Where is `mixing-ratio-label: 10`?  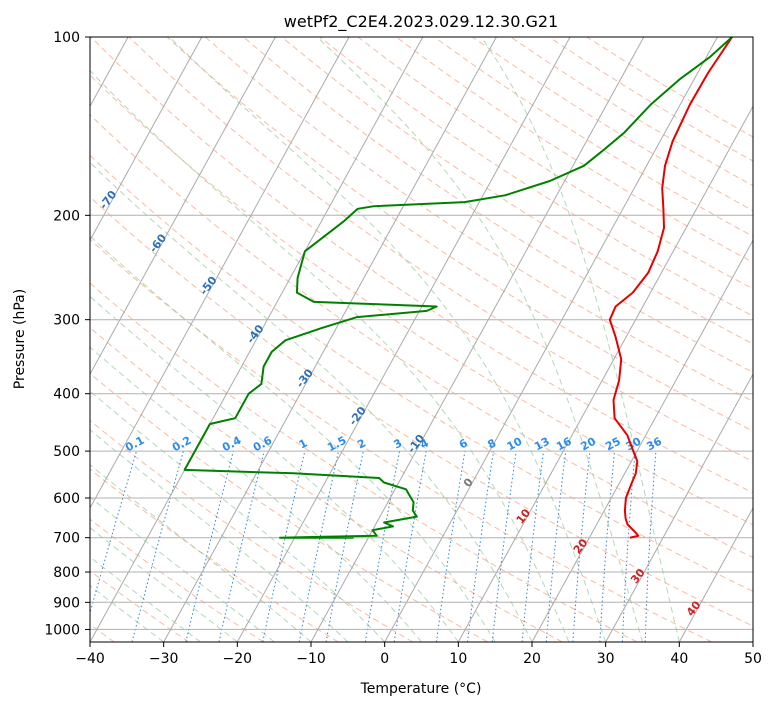
mixing-ratio-label: 10 is located at coordinates (515, 444).